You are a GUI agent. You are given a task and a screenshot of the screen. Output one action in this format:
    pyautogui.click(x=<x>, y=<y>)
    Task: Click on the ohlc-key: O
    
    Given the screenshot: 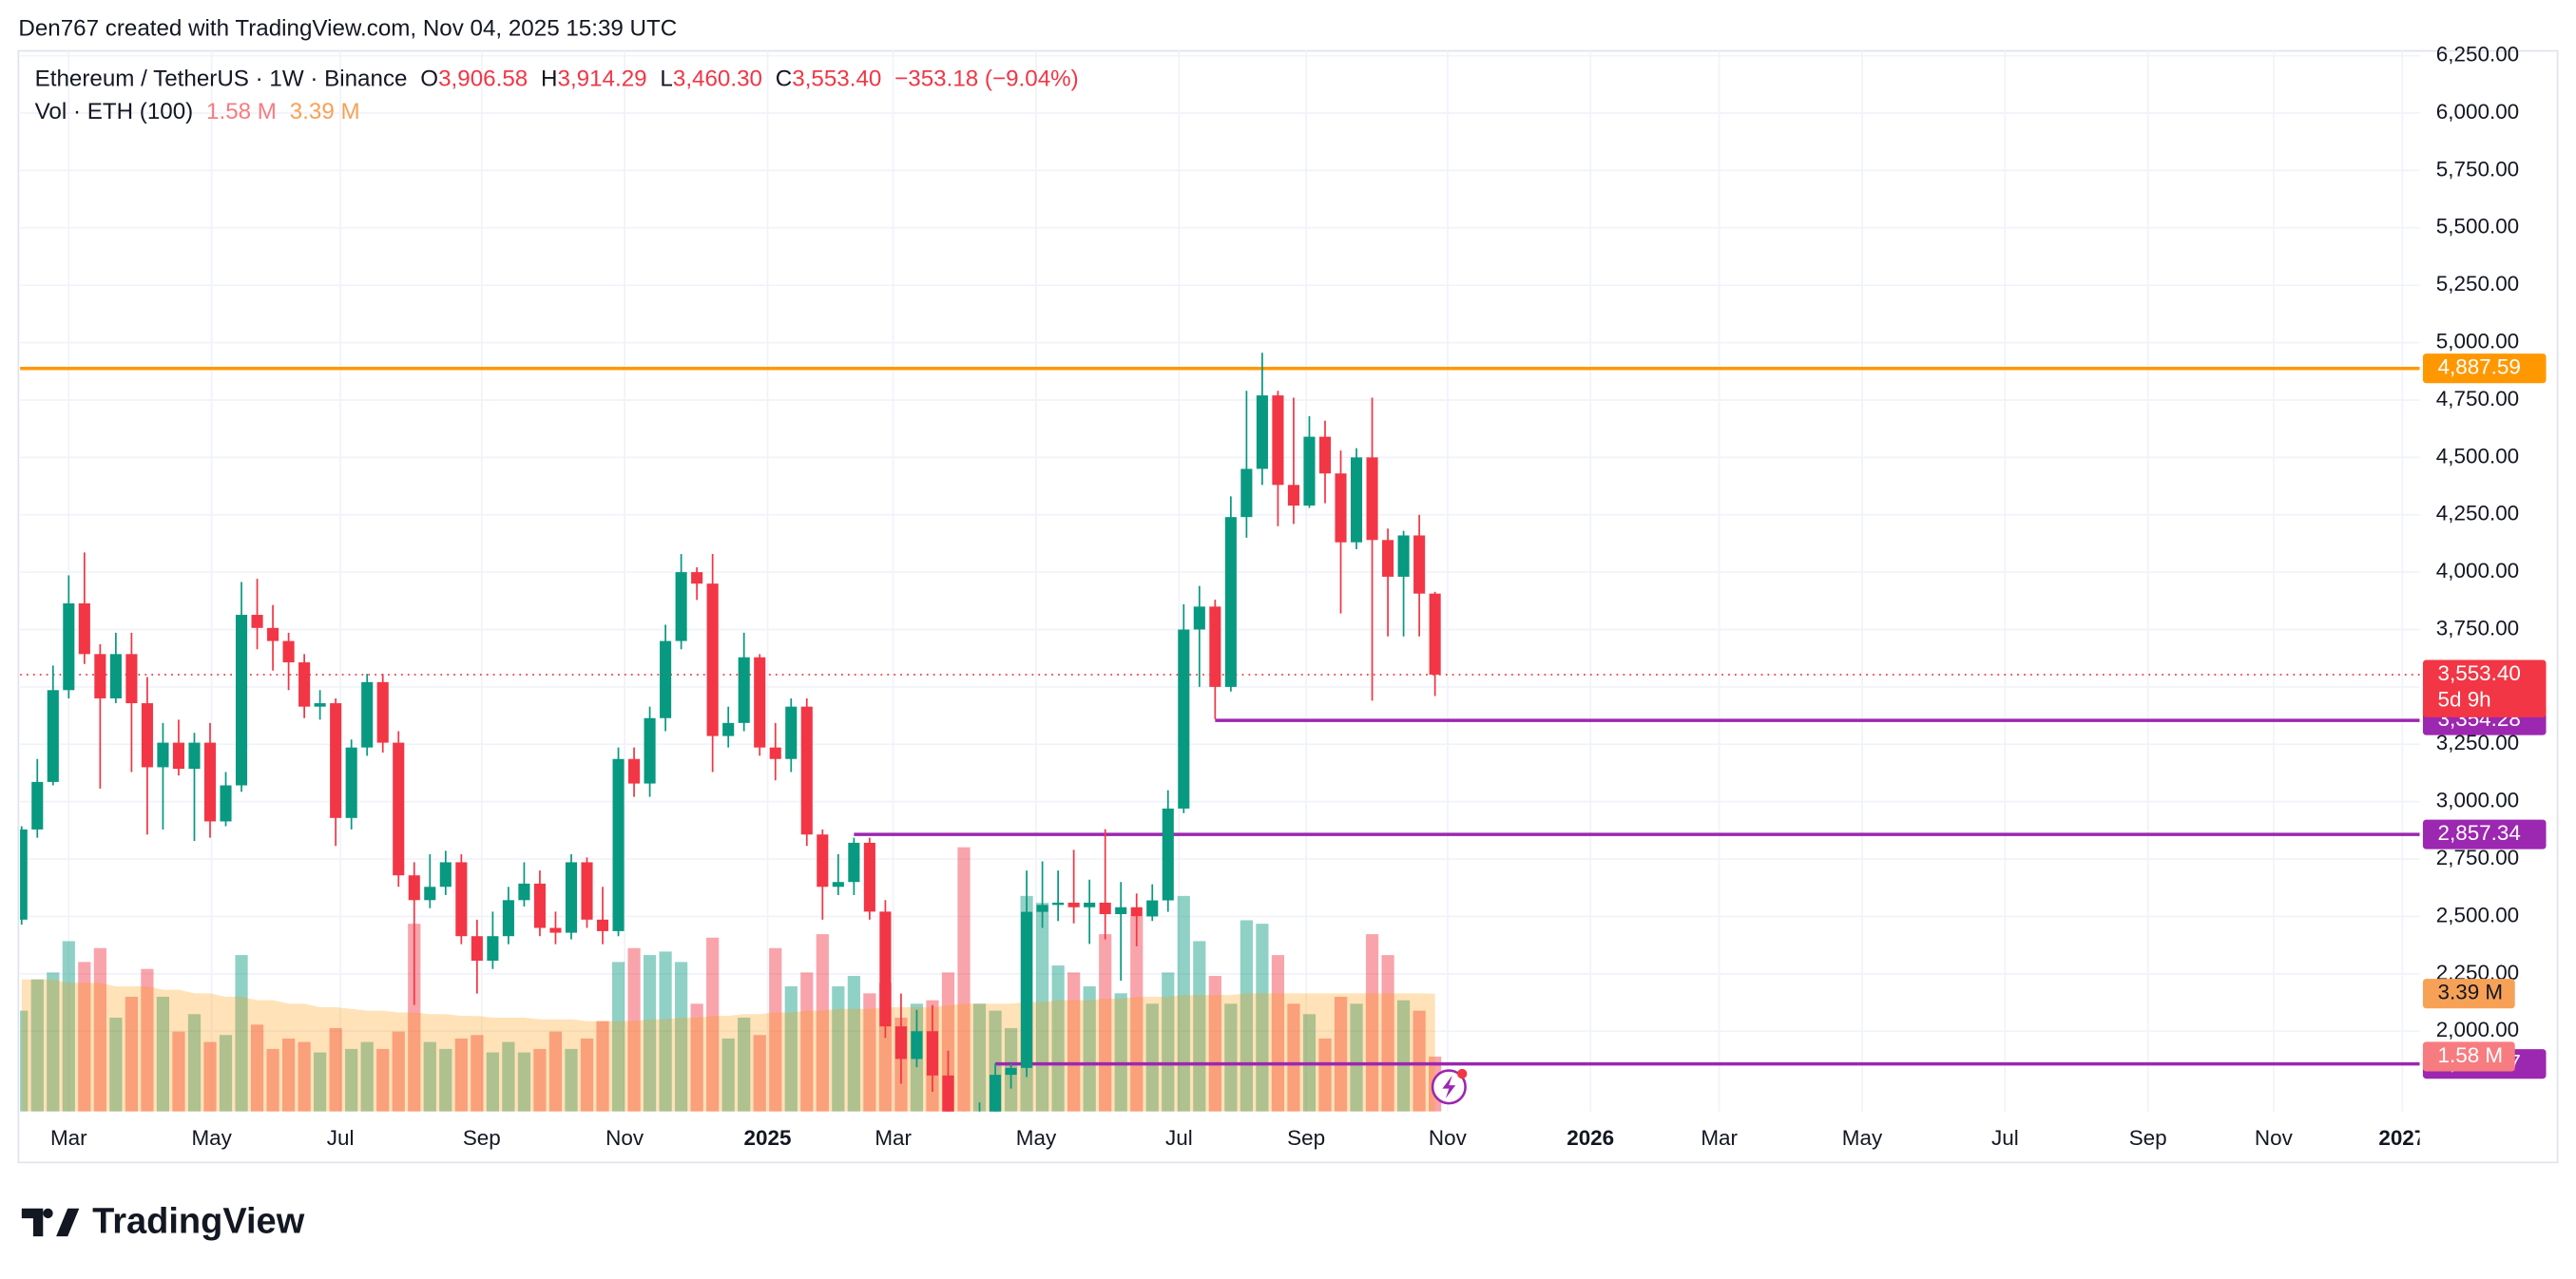 What is the action you would take?
    pyautogui.click(x=429, y=79)
    